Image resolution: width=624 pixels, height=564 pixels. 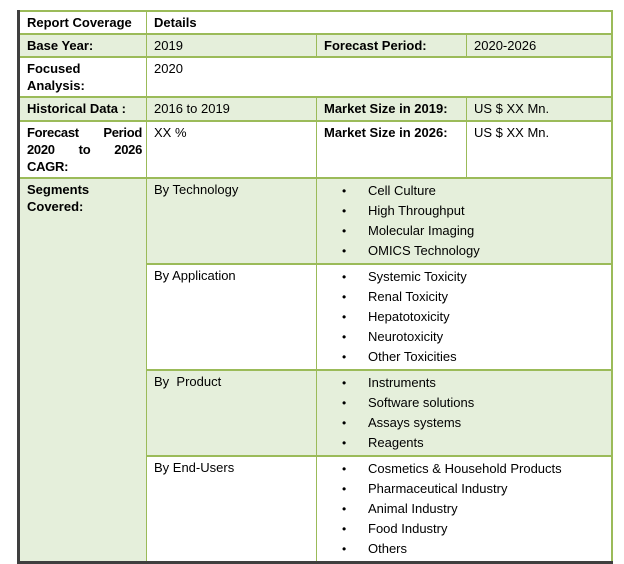 I want to click on list-item: • Cell Culture, so click(x=473, y=191).